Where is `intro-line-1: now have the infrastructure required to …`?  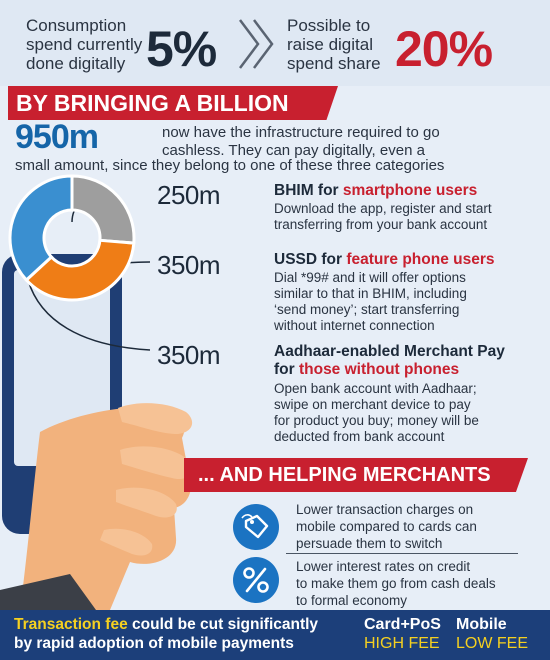 intro-line-1: now have the infrastructure required to … is located at coordinates (301, 132).